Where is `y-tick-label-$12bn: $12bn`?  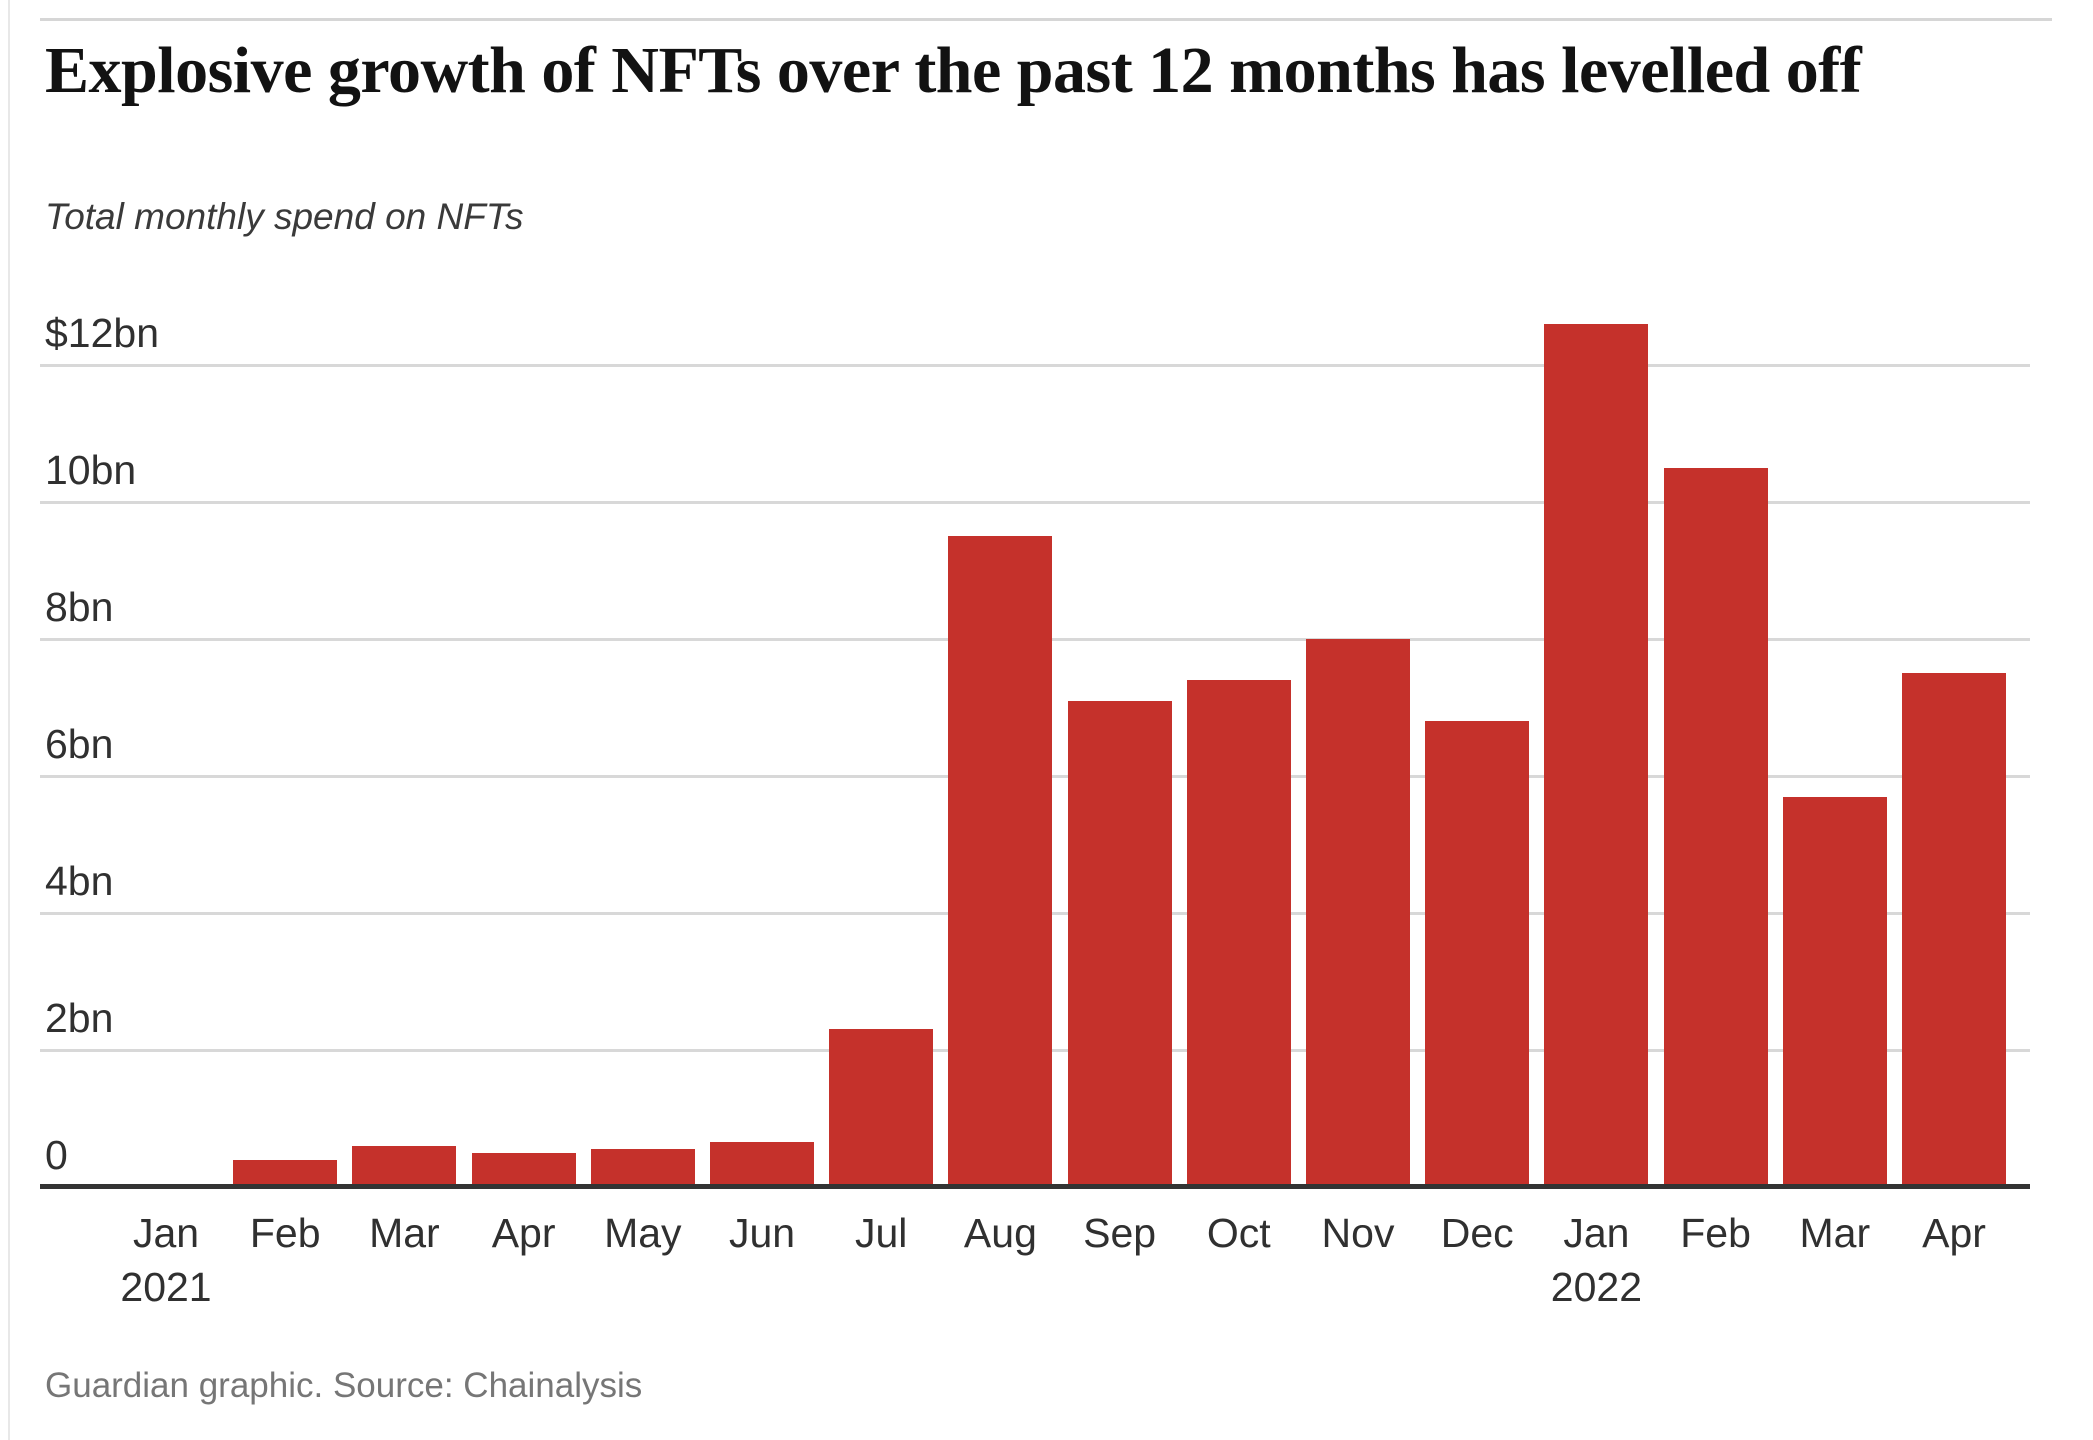
y-tick-label-$12bn: $12bn is located at coordinates (102, 333).